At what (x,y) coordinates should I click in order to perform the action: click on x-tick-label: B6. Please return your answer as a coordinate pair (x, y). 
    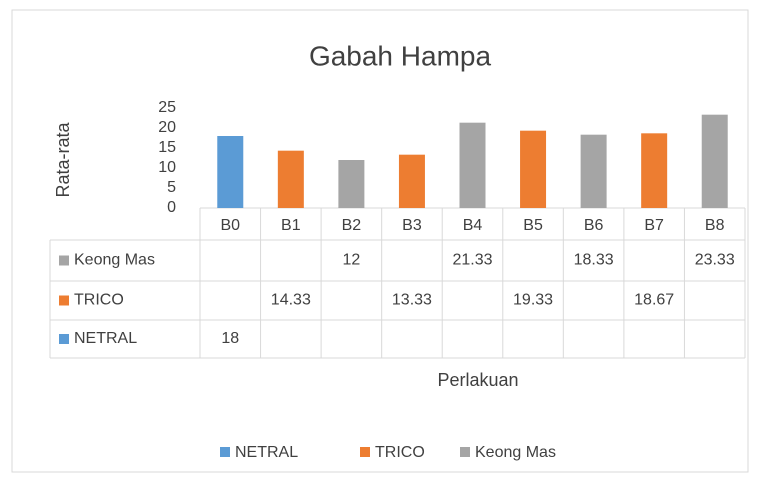
    Looking at the image, I should click on (594, 225).